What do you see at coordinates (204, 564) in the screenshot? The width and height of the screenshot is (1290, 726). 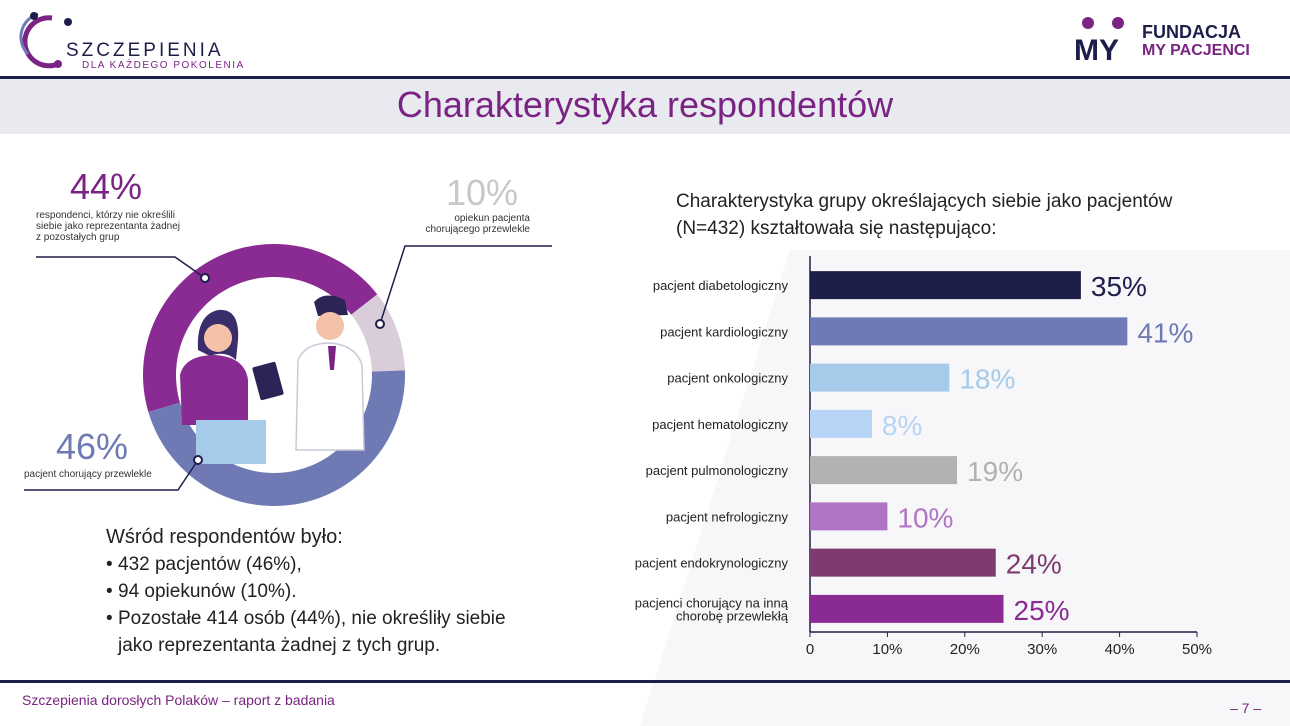 I see `list-item: • 432 pacjentów (46%),` at bounding box center [204, 564].